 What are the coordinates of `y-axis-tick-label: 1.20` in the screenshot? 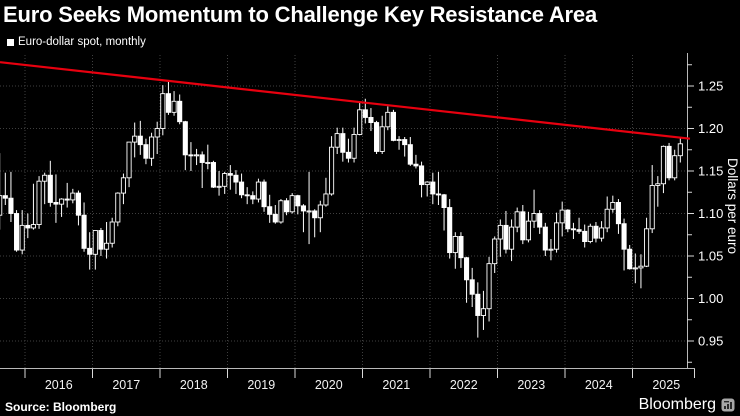 It's located at (710, 128).